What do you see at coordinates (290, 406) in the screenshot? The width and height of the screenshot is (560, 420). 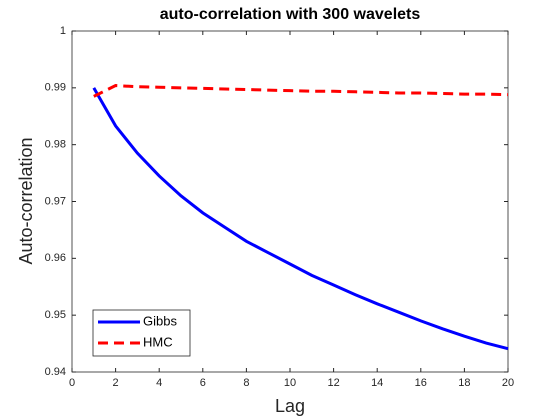 I see `x-axis-label: Lag` at bounding box center [290, 406].